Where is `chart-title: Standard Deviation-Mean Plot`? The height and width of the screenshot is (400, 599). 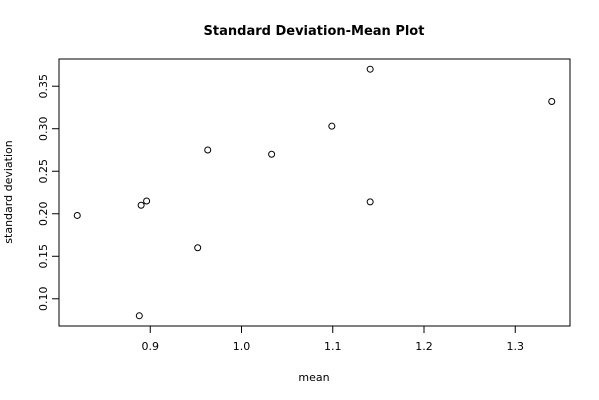
chart-title: Standard Deviation-Mean Plot is located at coordinates (314, 31).